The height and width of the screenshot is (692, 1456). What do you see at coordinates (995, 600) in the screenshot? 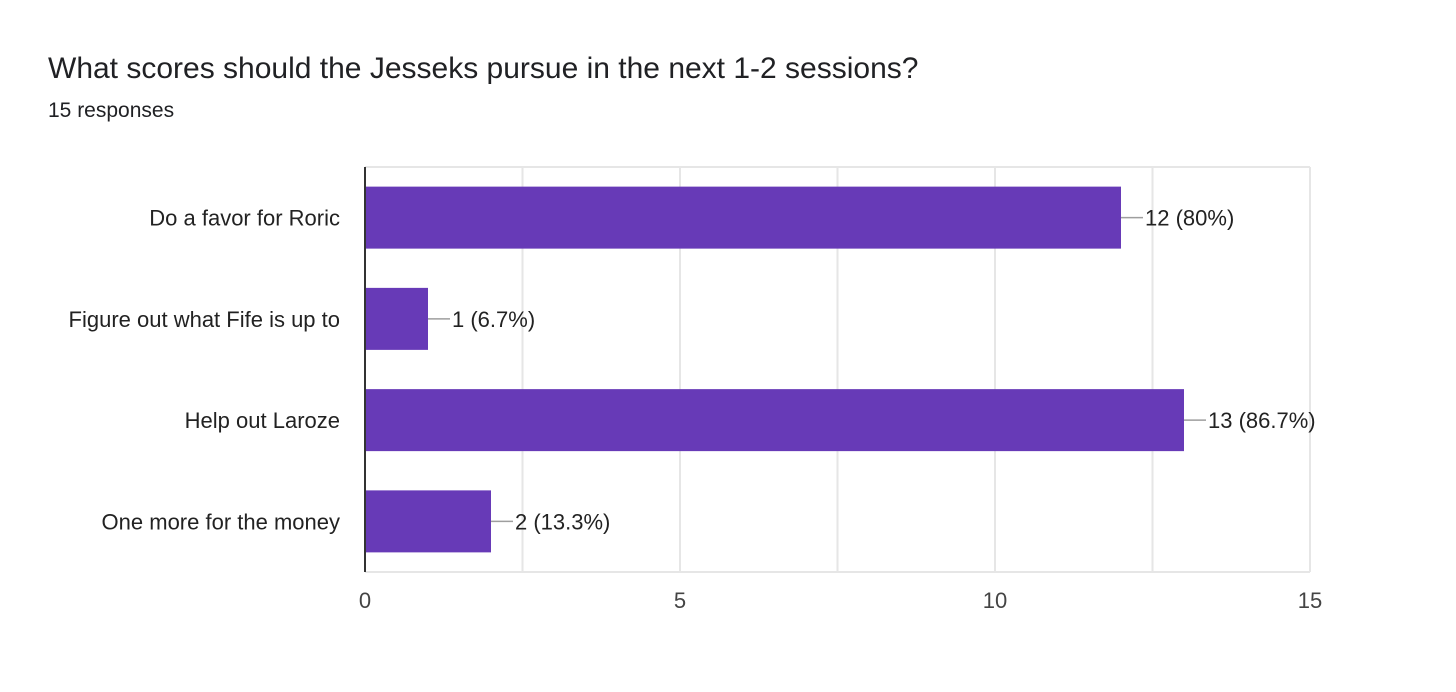
I see `x-tick-label: 10` at bounding box center [995, 600].